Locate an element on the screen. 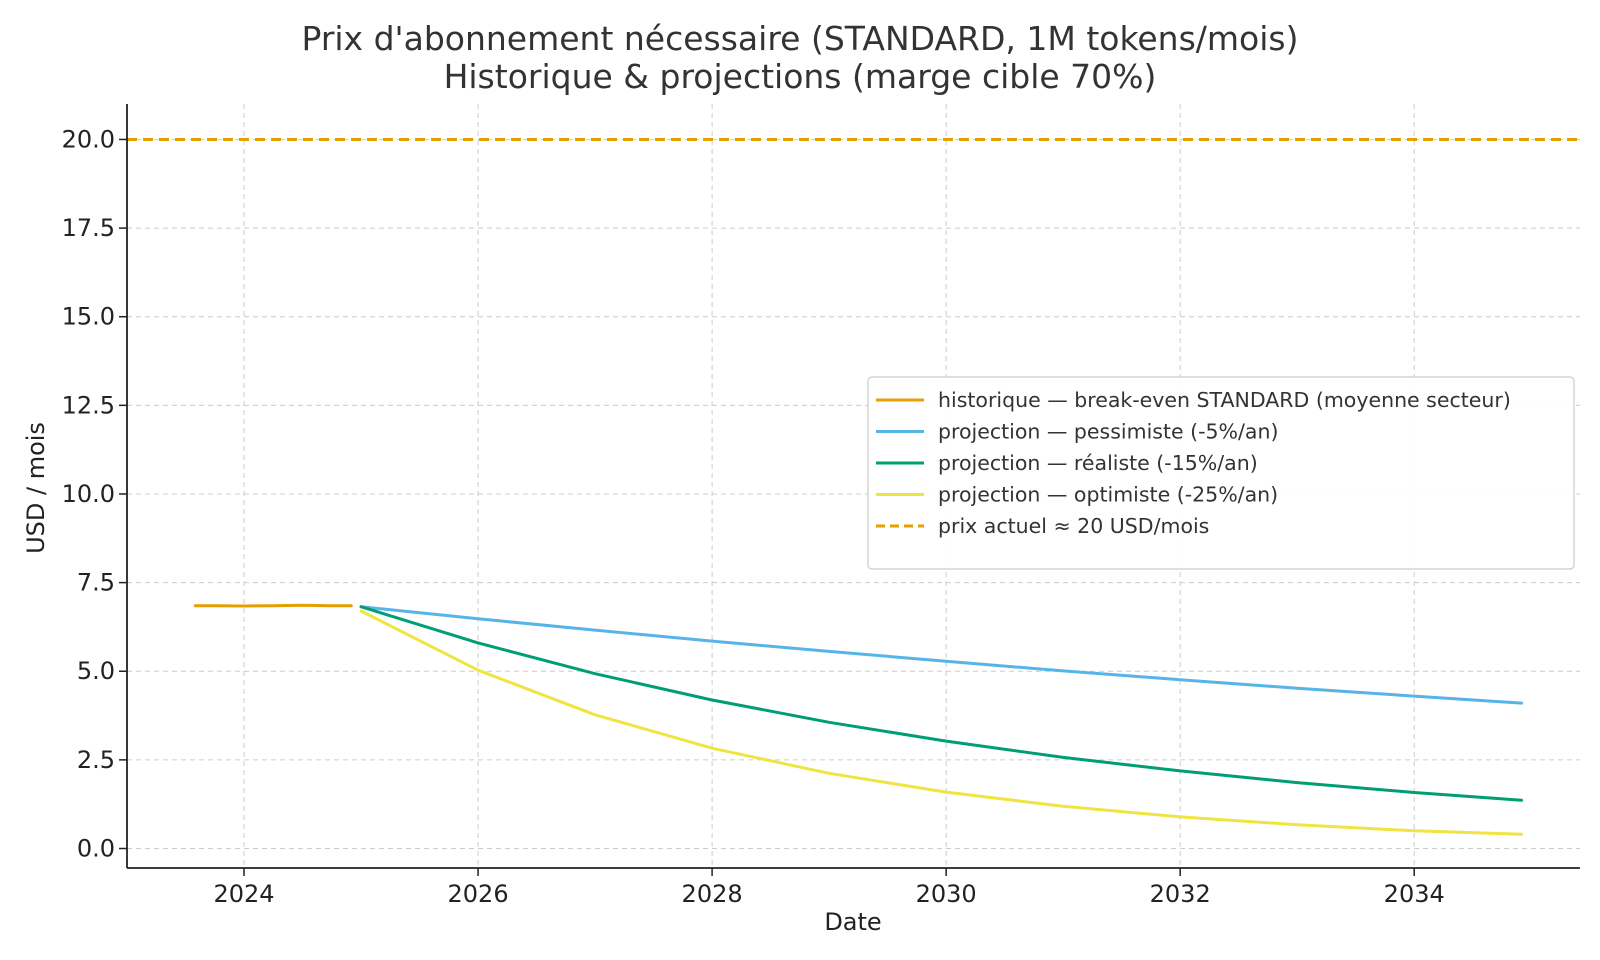 The image size is (1600, 960). legend-label: projection — optimiste (-25%/an) is located at coordinates (1108, 495).